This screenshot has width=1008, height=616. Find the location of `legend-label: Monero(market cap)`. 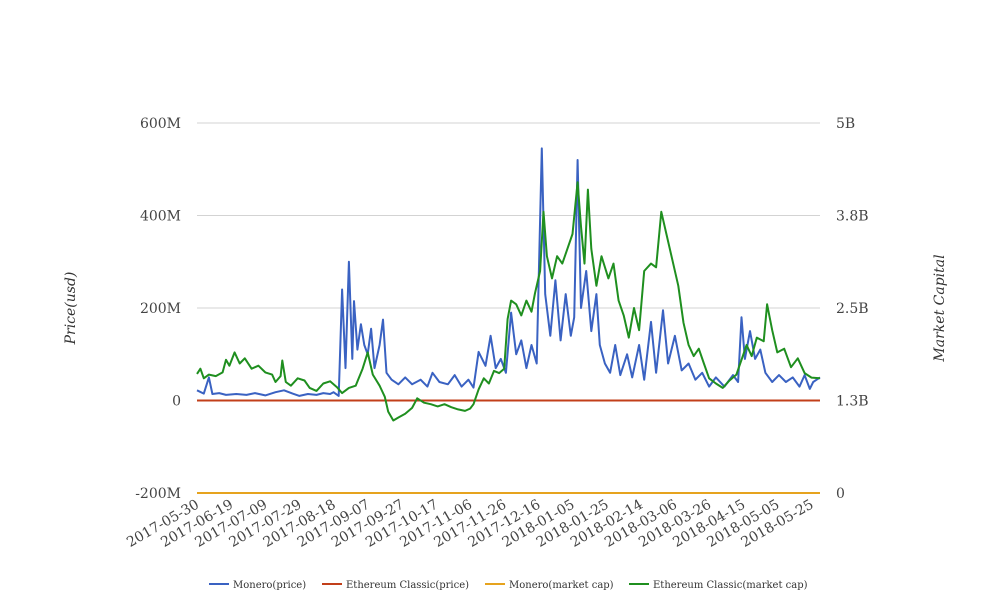

legend-label: Monero(market cap) is located at coordinates (561, 585).